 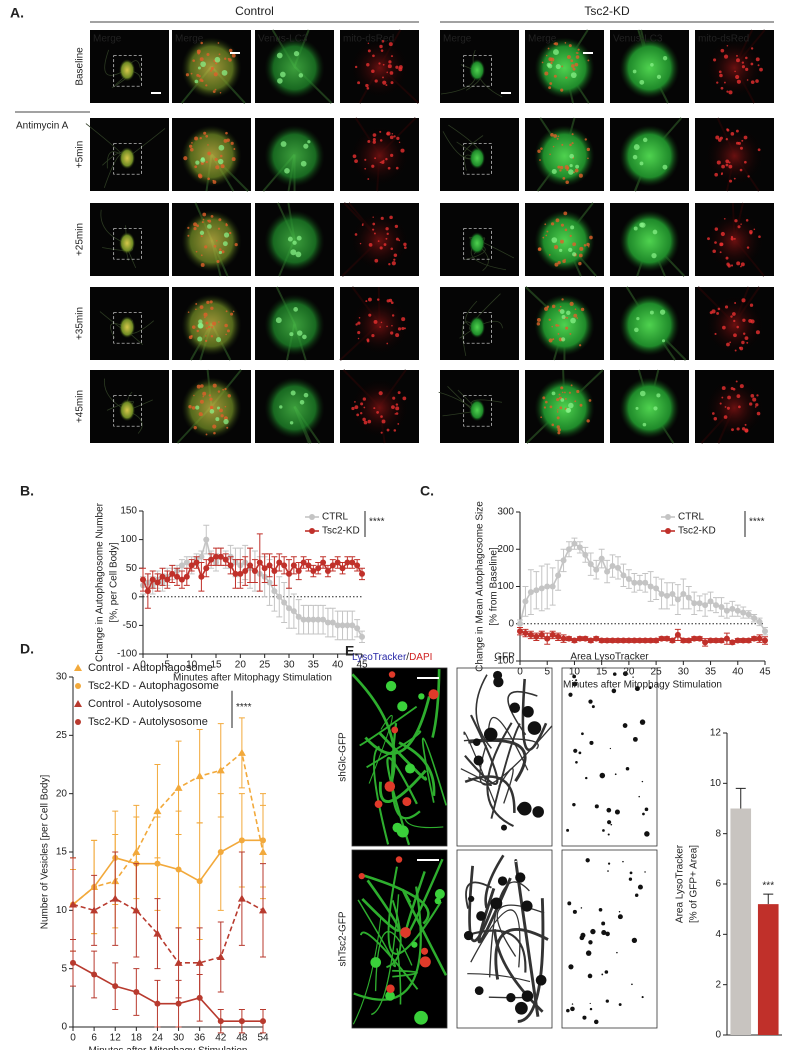 I want to click on y-tick-label: 25, so click(x=62, y=735).